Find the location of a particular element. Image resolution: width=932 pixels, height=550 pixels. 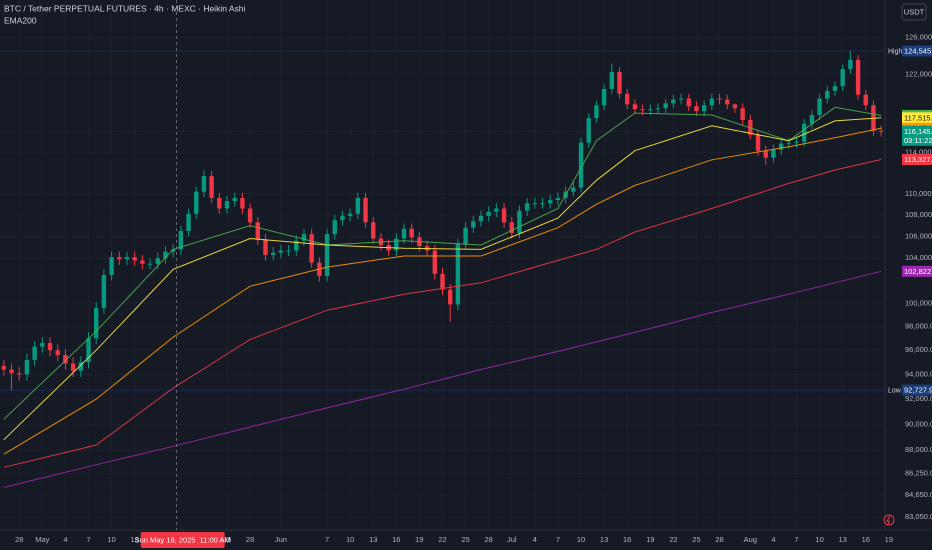

y-tick-label: 96,000.0 is located at coordinates (918, 349).